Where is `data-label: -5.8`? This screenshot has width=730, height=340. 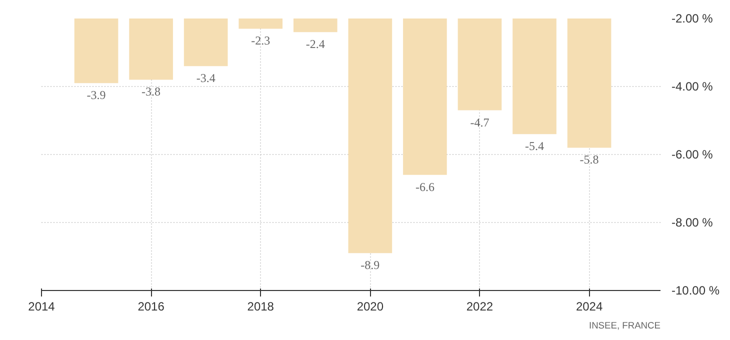
data-label: -5.8 is located at coordinates (589, 159).